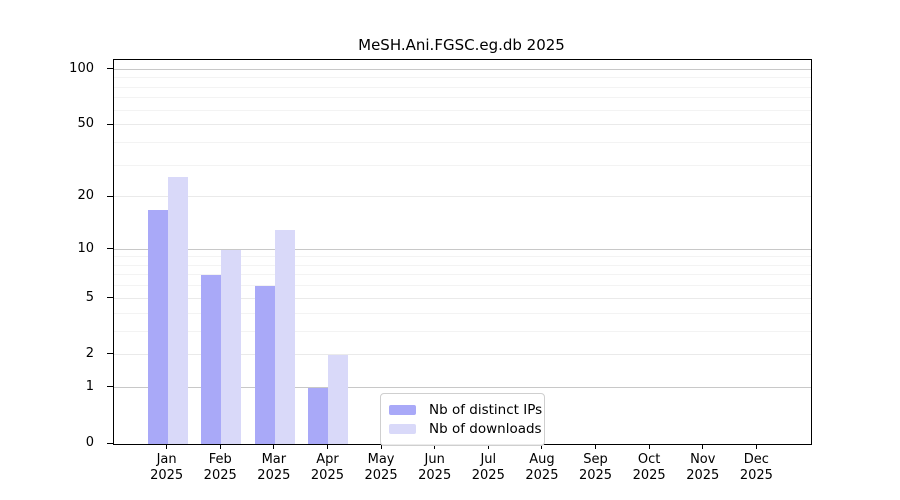  What do you see at coordinates (756, 467) in the screenshot?
I see `x-label-dec: Dec 2025` at bounding box center [756, 467].